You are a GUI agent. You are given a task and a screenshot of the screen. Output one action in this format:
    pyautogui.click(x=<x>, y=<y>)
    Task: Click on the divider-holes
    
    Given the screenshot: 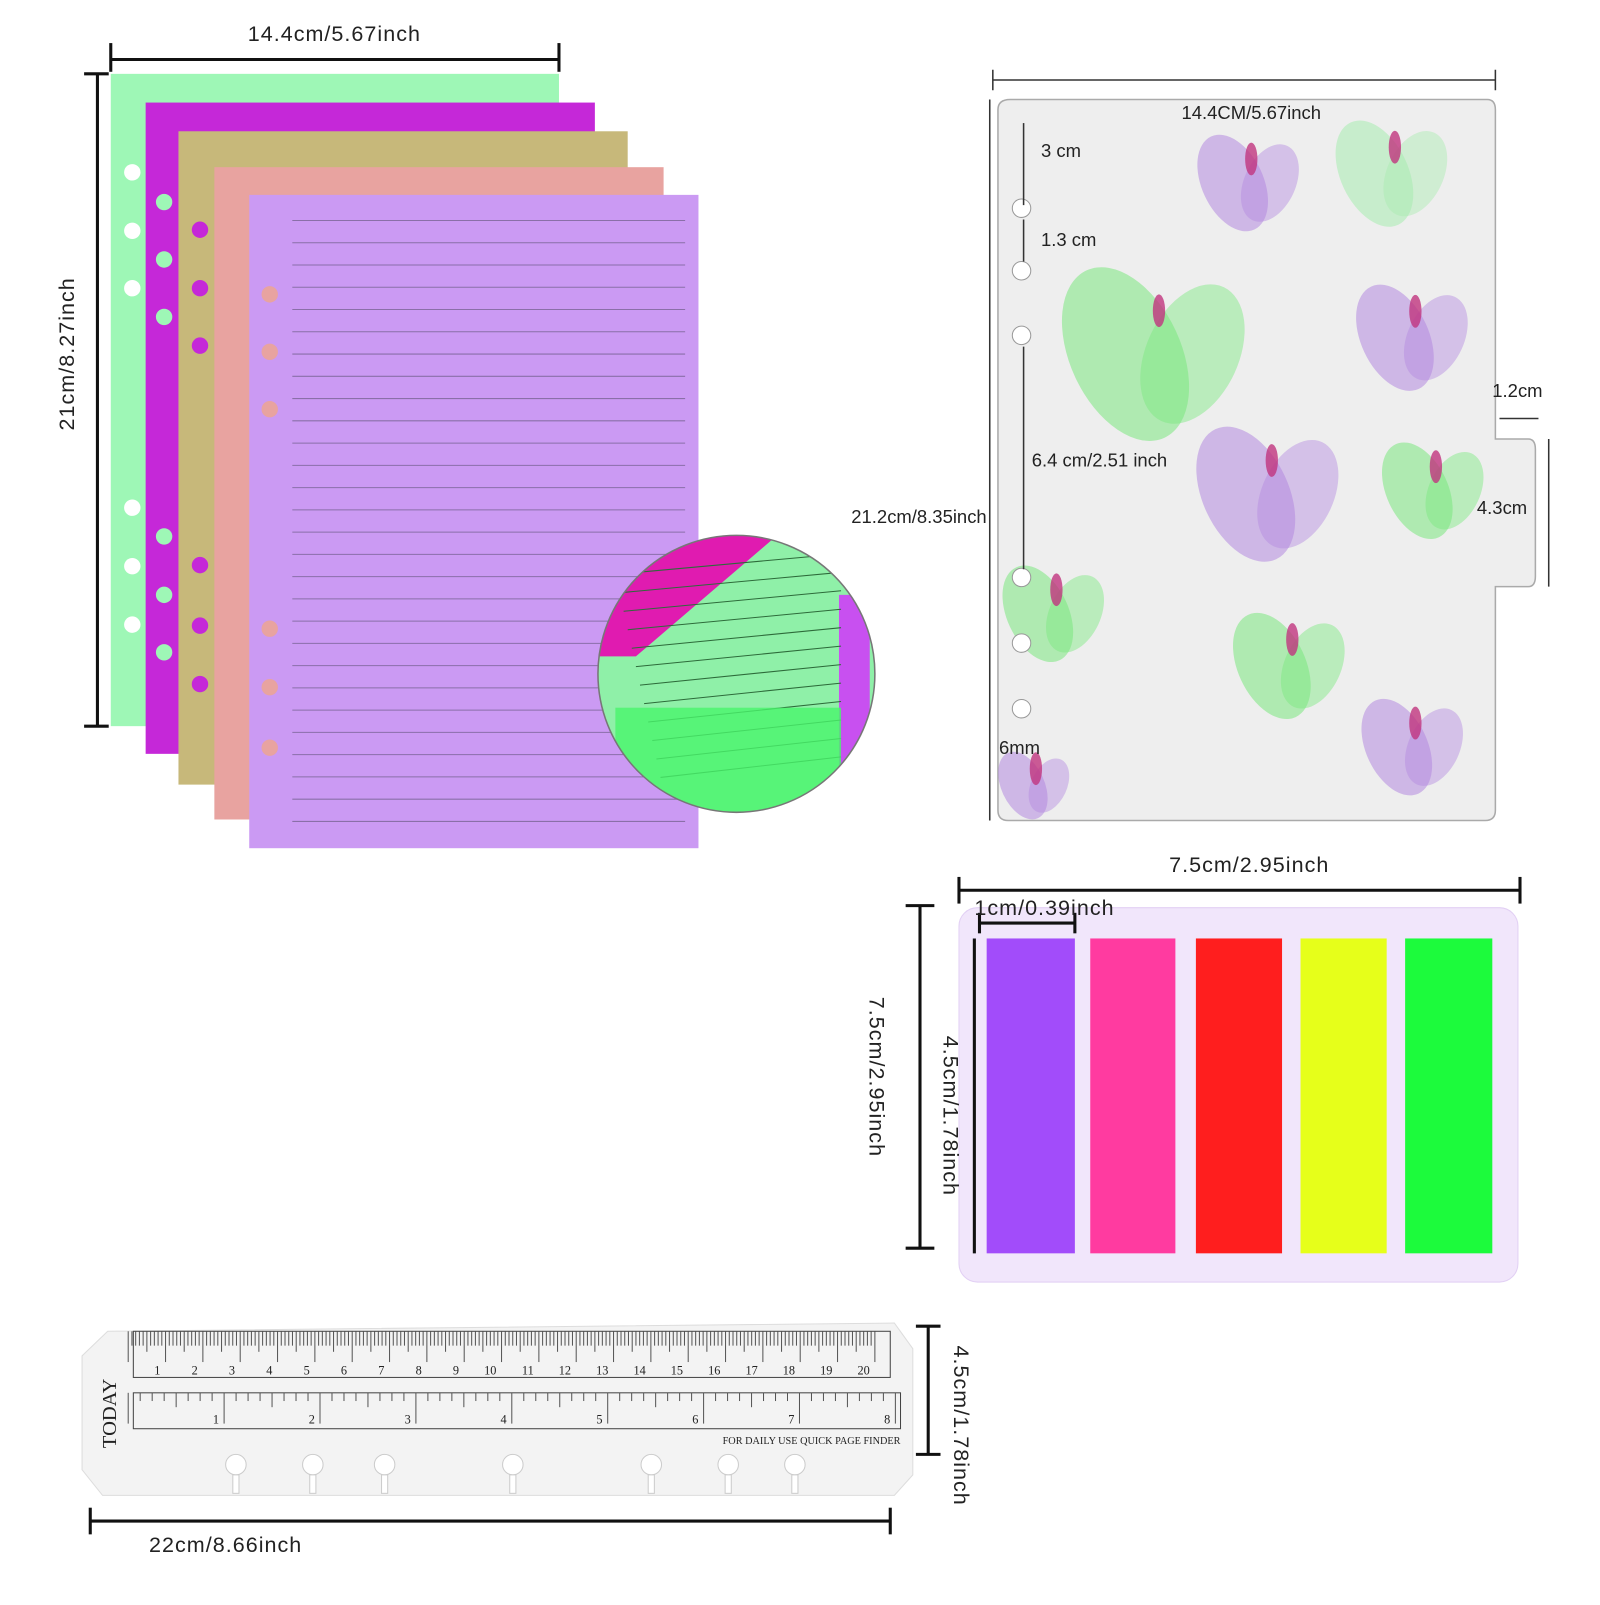 What is the action you would take?
    pyautogui.click(x=1021, y=458)
    